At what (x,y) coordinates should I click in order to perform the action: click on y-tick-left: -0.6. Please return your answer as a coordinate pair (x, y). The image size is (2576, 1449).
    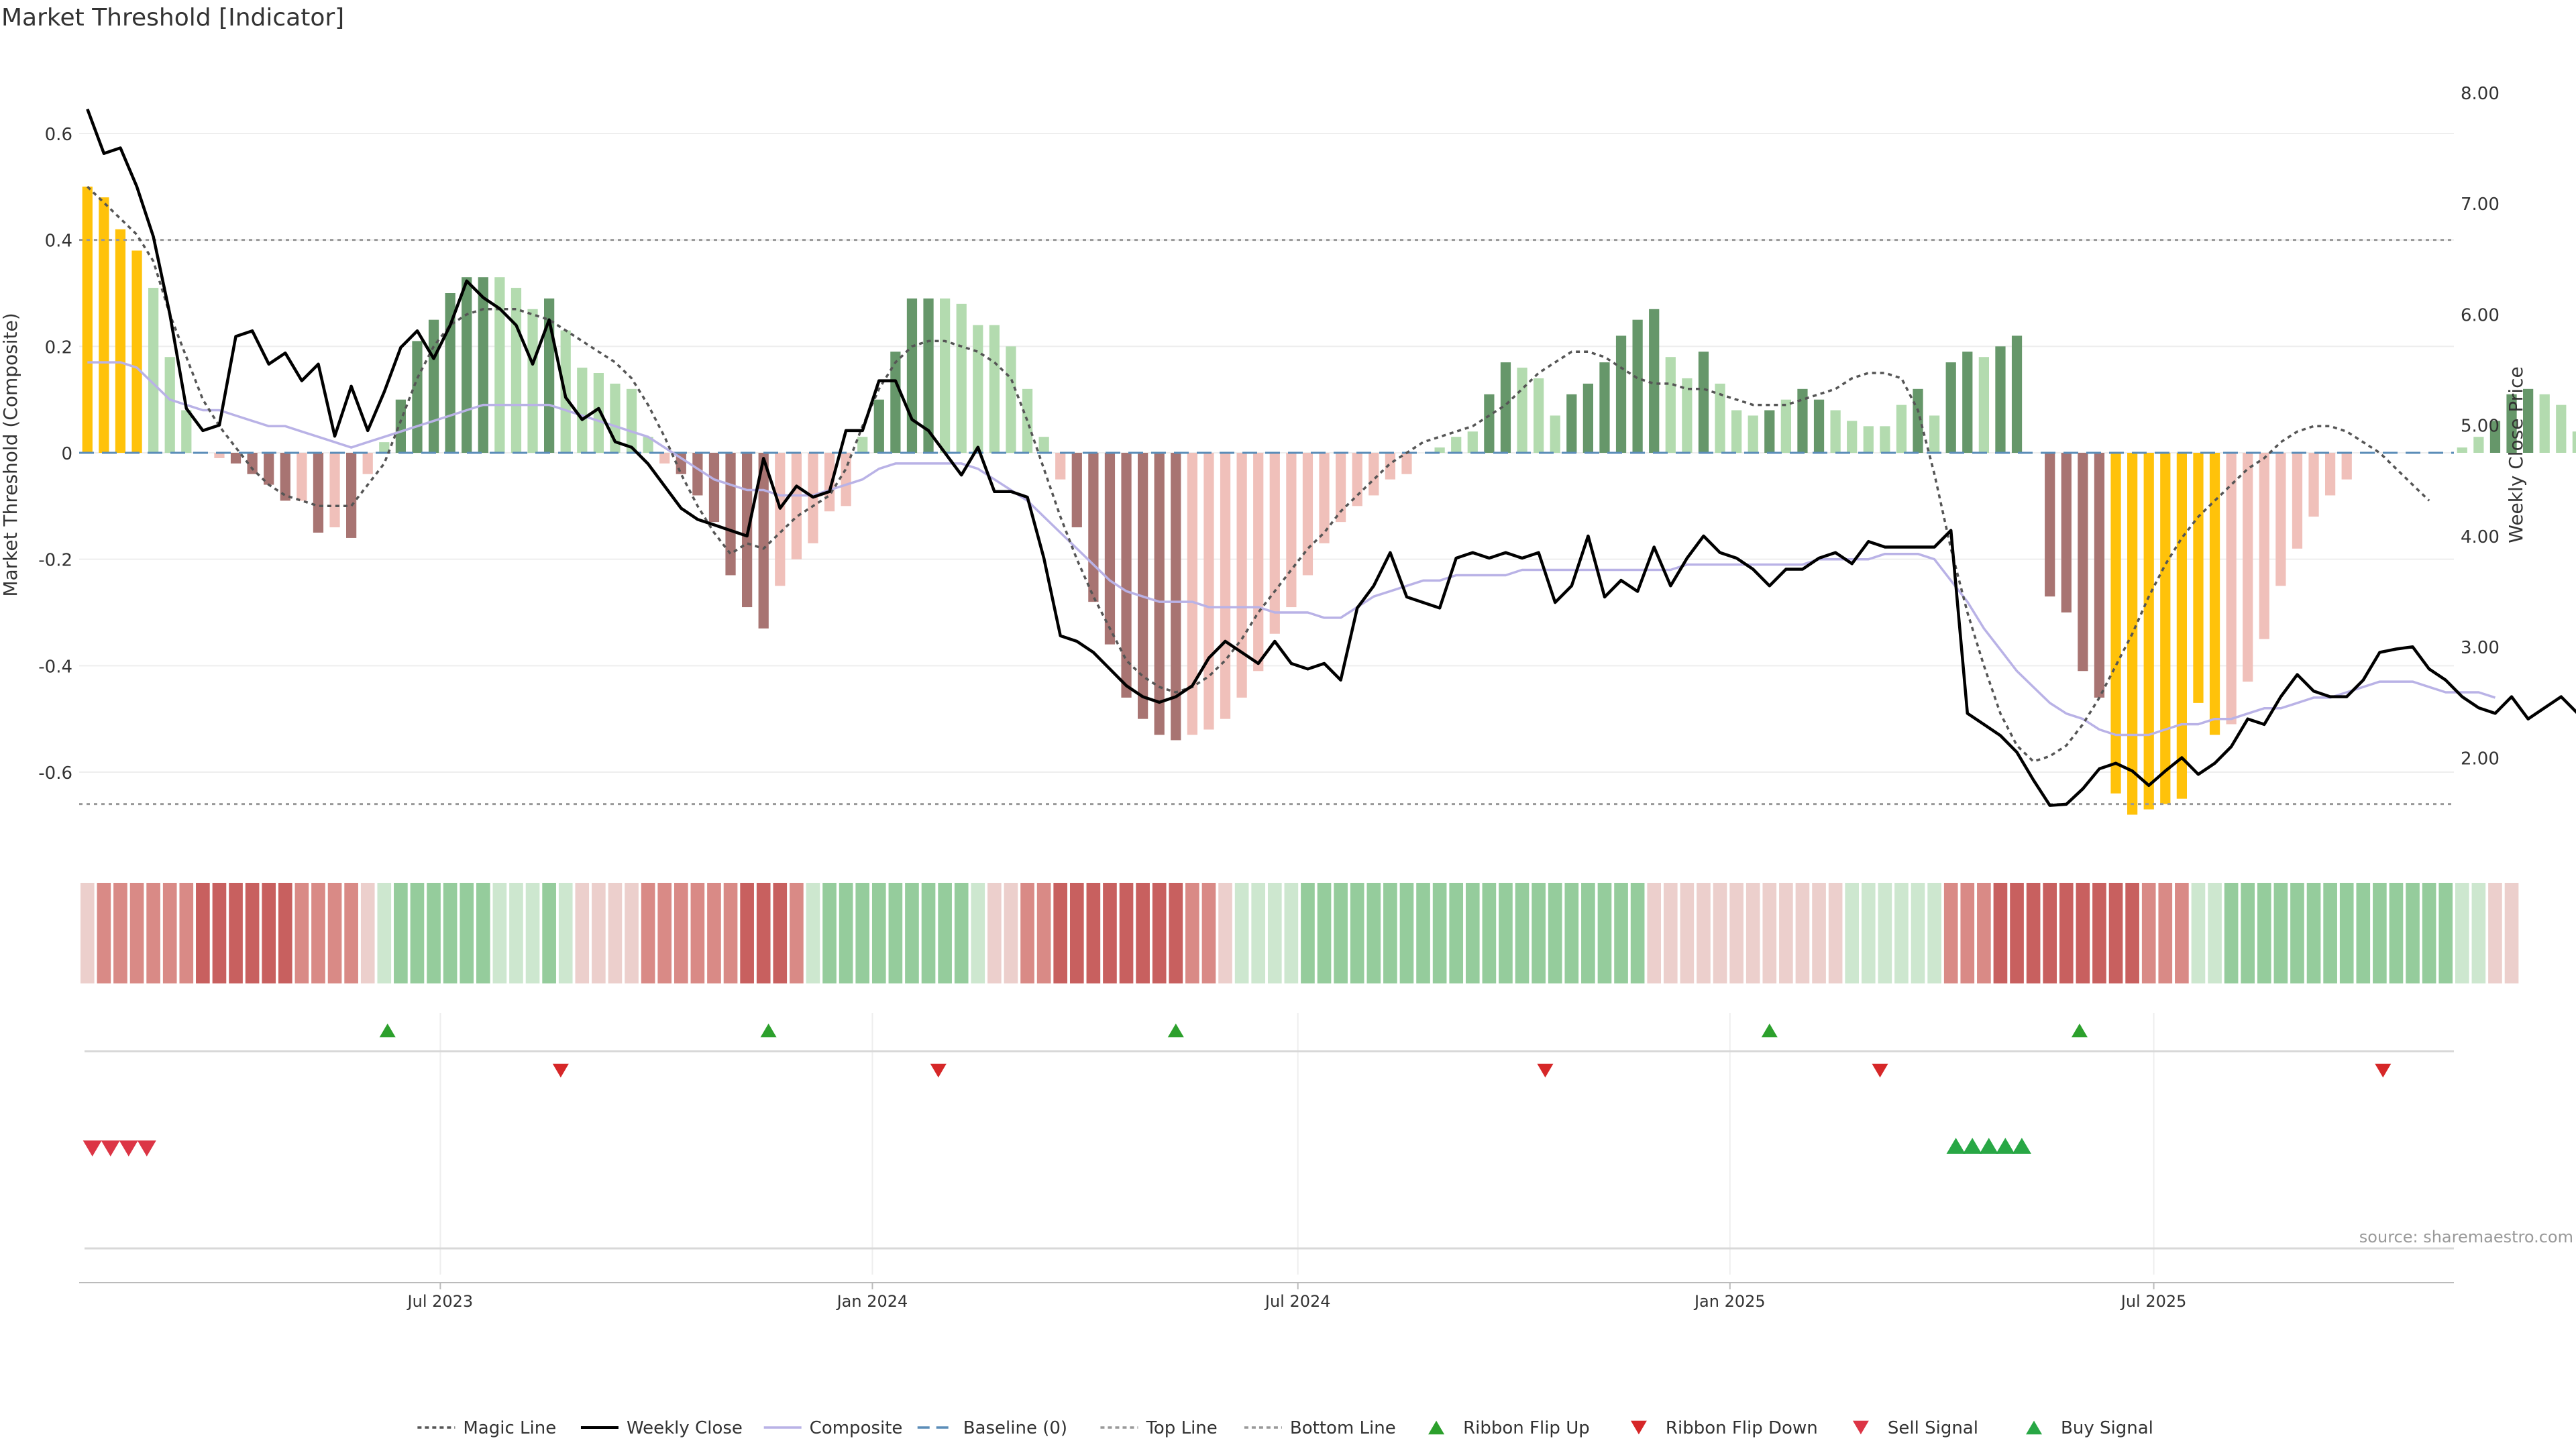
    Looking at the image, I should click on (55, 773).